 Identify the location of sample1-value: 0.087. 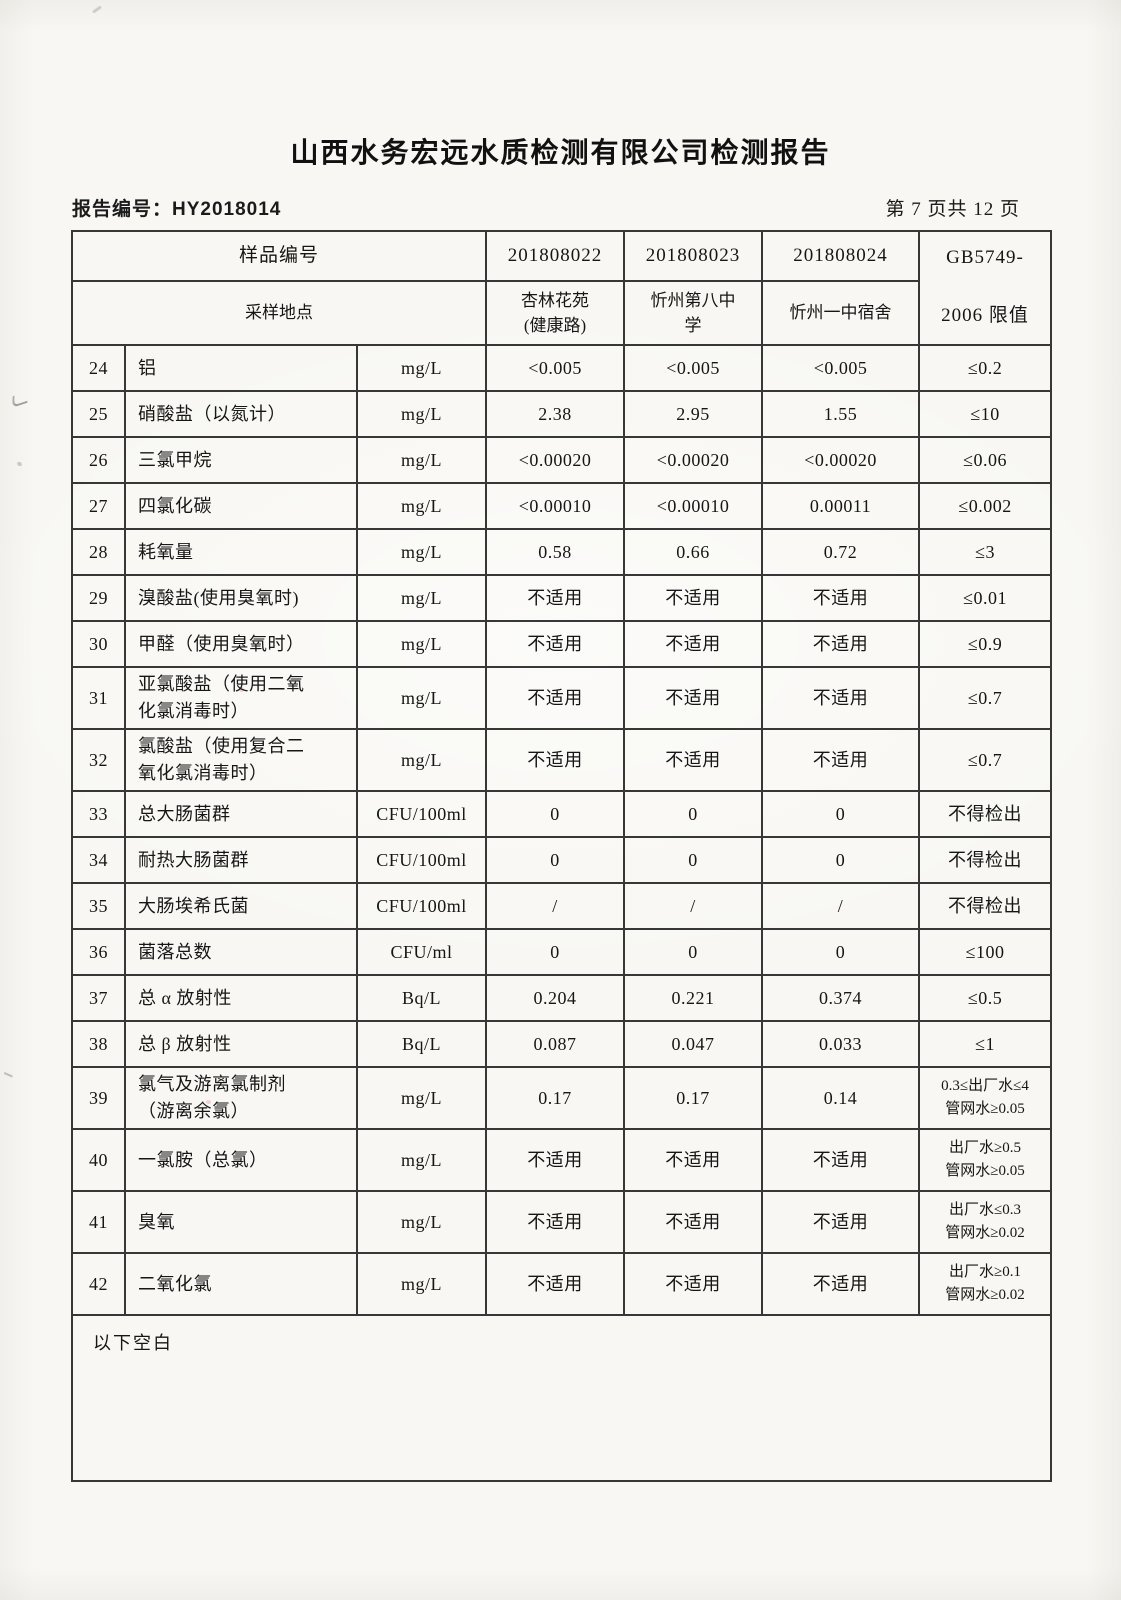
(555, 1044).